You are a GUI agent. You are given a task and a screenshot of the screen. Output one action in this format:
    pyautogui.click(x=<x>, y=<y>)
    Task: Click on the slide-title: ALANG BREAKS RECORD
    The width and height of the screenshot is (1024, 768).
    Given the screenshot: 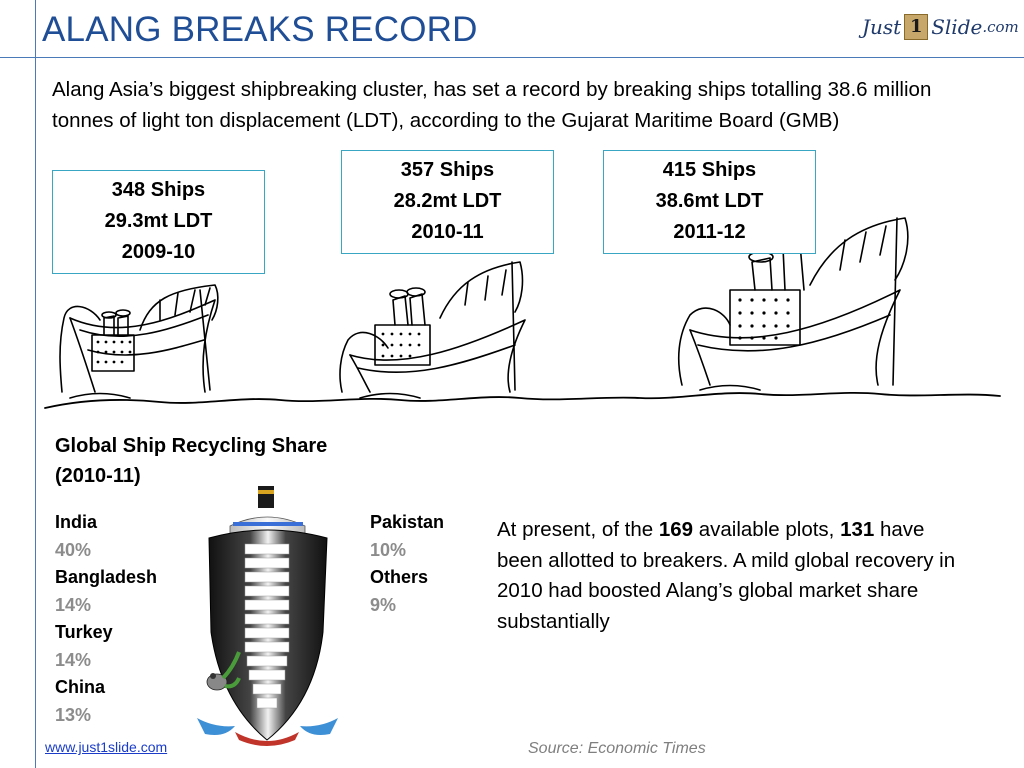 What is the action you would take?
    pyautogui.click(x=260, y=29)
    